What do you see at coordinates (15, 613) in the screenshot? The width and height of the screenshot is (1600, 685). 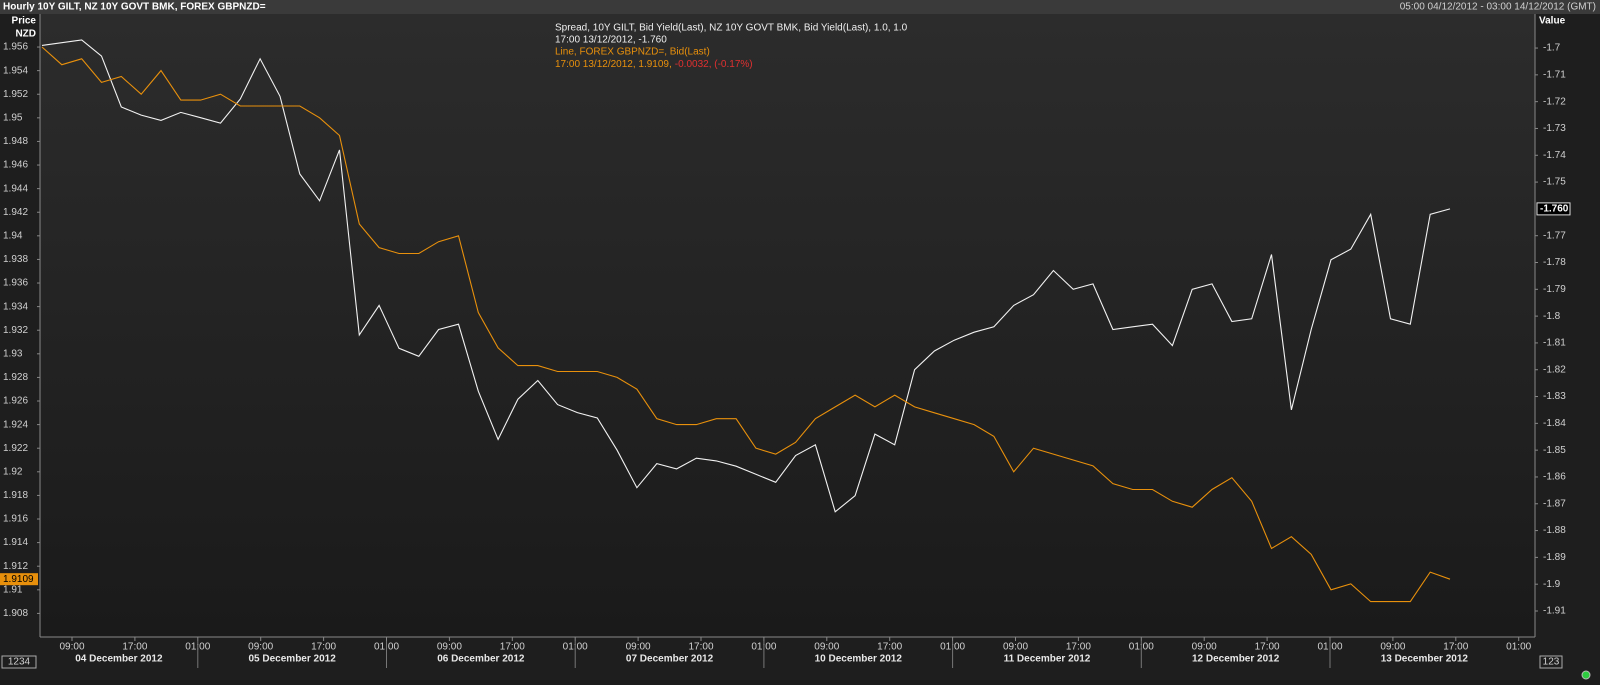 I see `y-tick-label: 1.908` at bounding box center [15, 613].